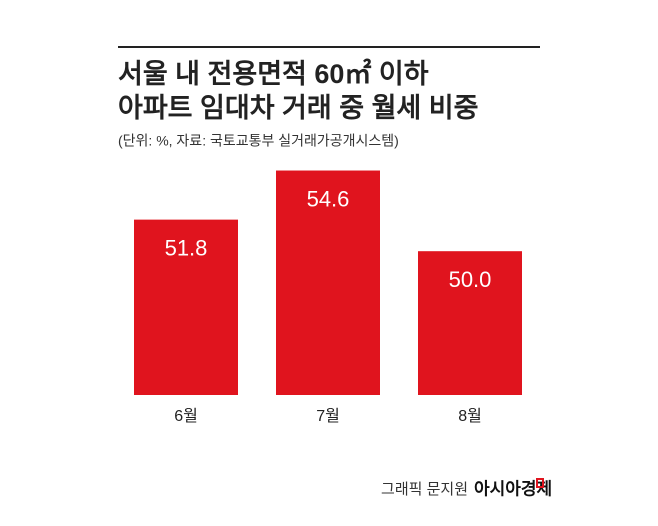 The image size is (658, 526). I want to click on value-label: 51.8, so click(186, 247).